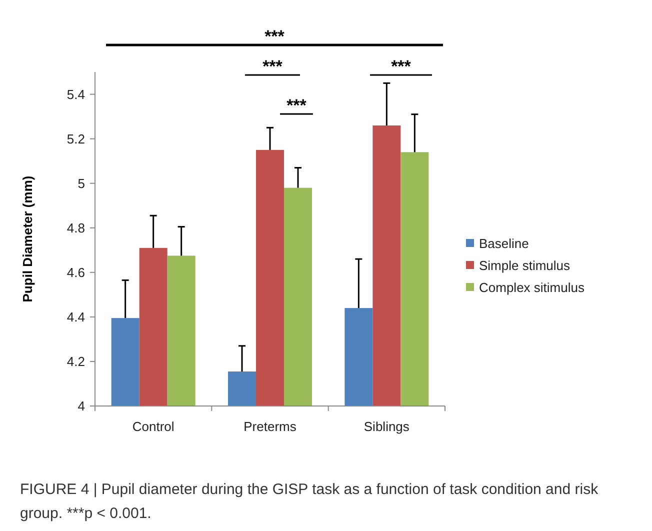 Image resolution: width=652 pixels, height=531 pixels. Describe the element at coordinates (75, 138) in the screenshot. I see `y-tick-label: 5.2` at that location.